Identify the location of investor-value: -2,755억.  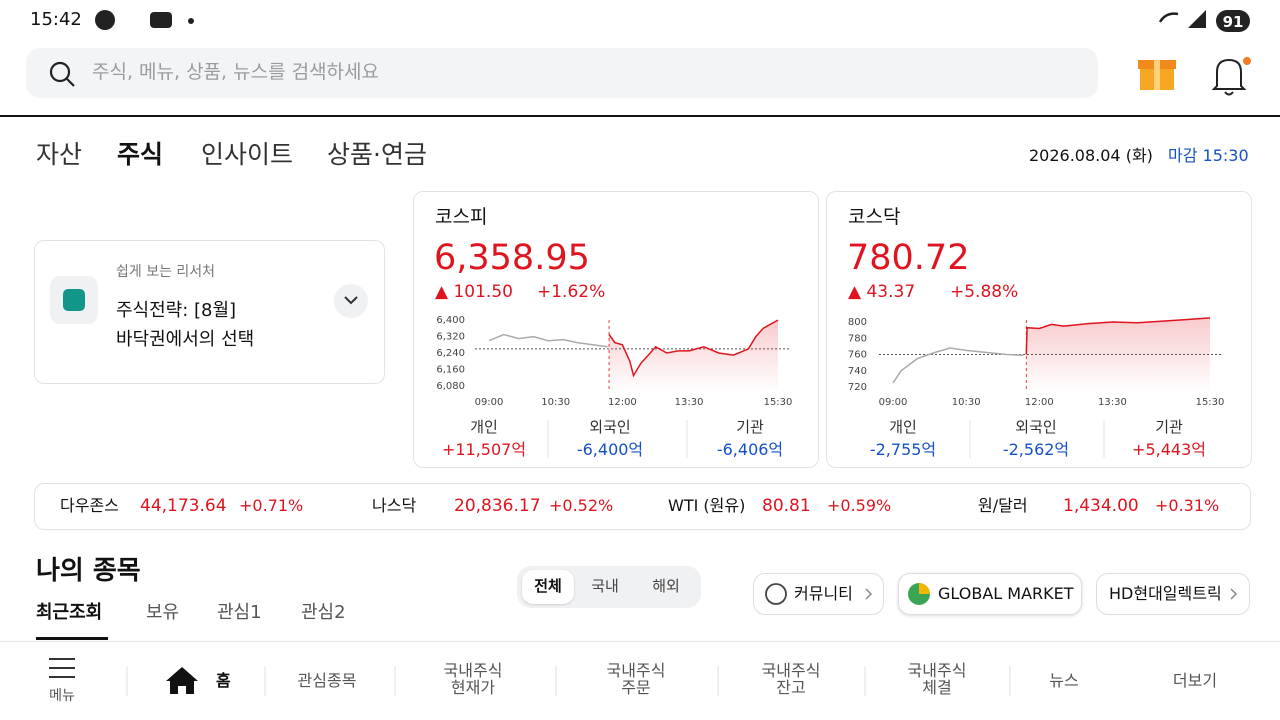
(903, 449).